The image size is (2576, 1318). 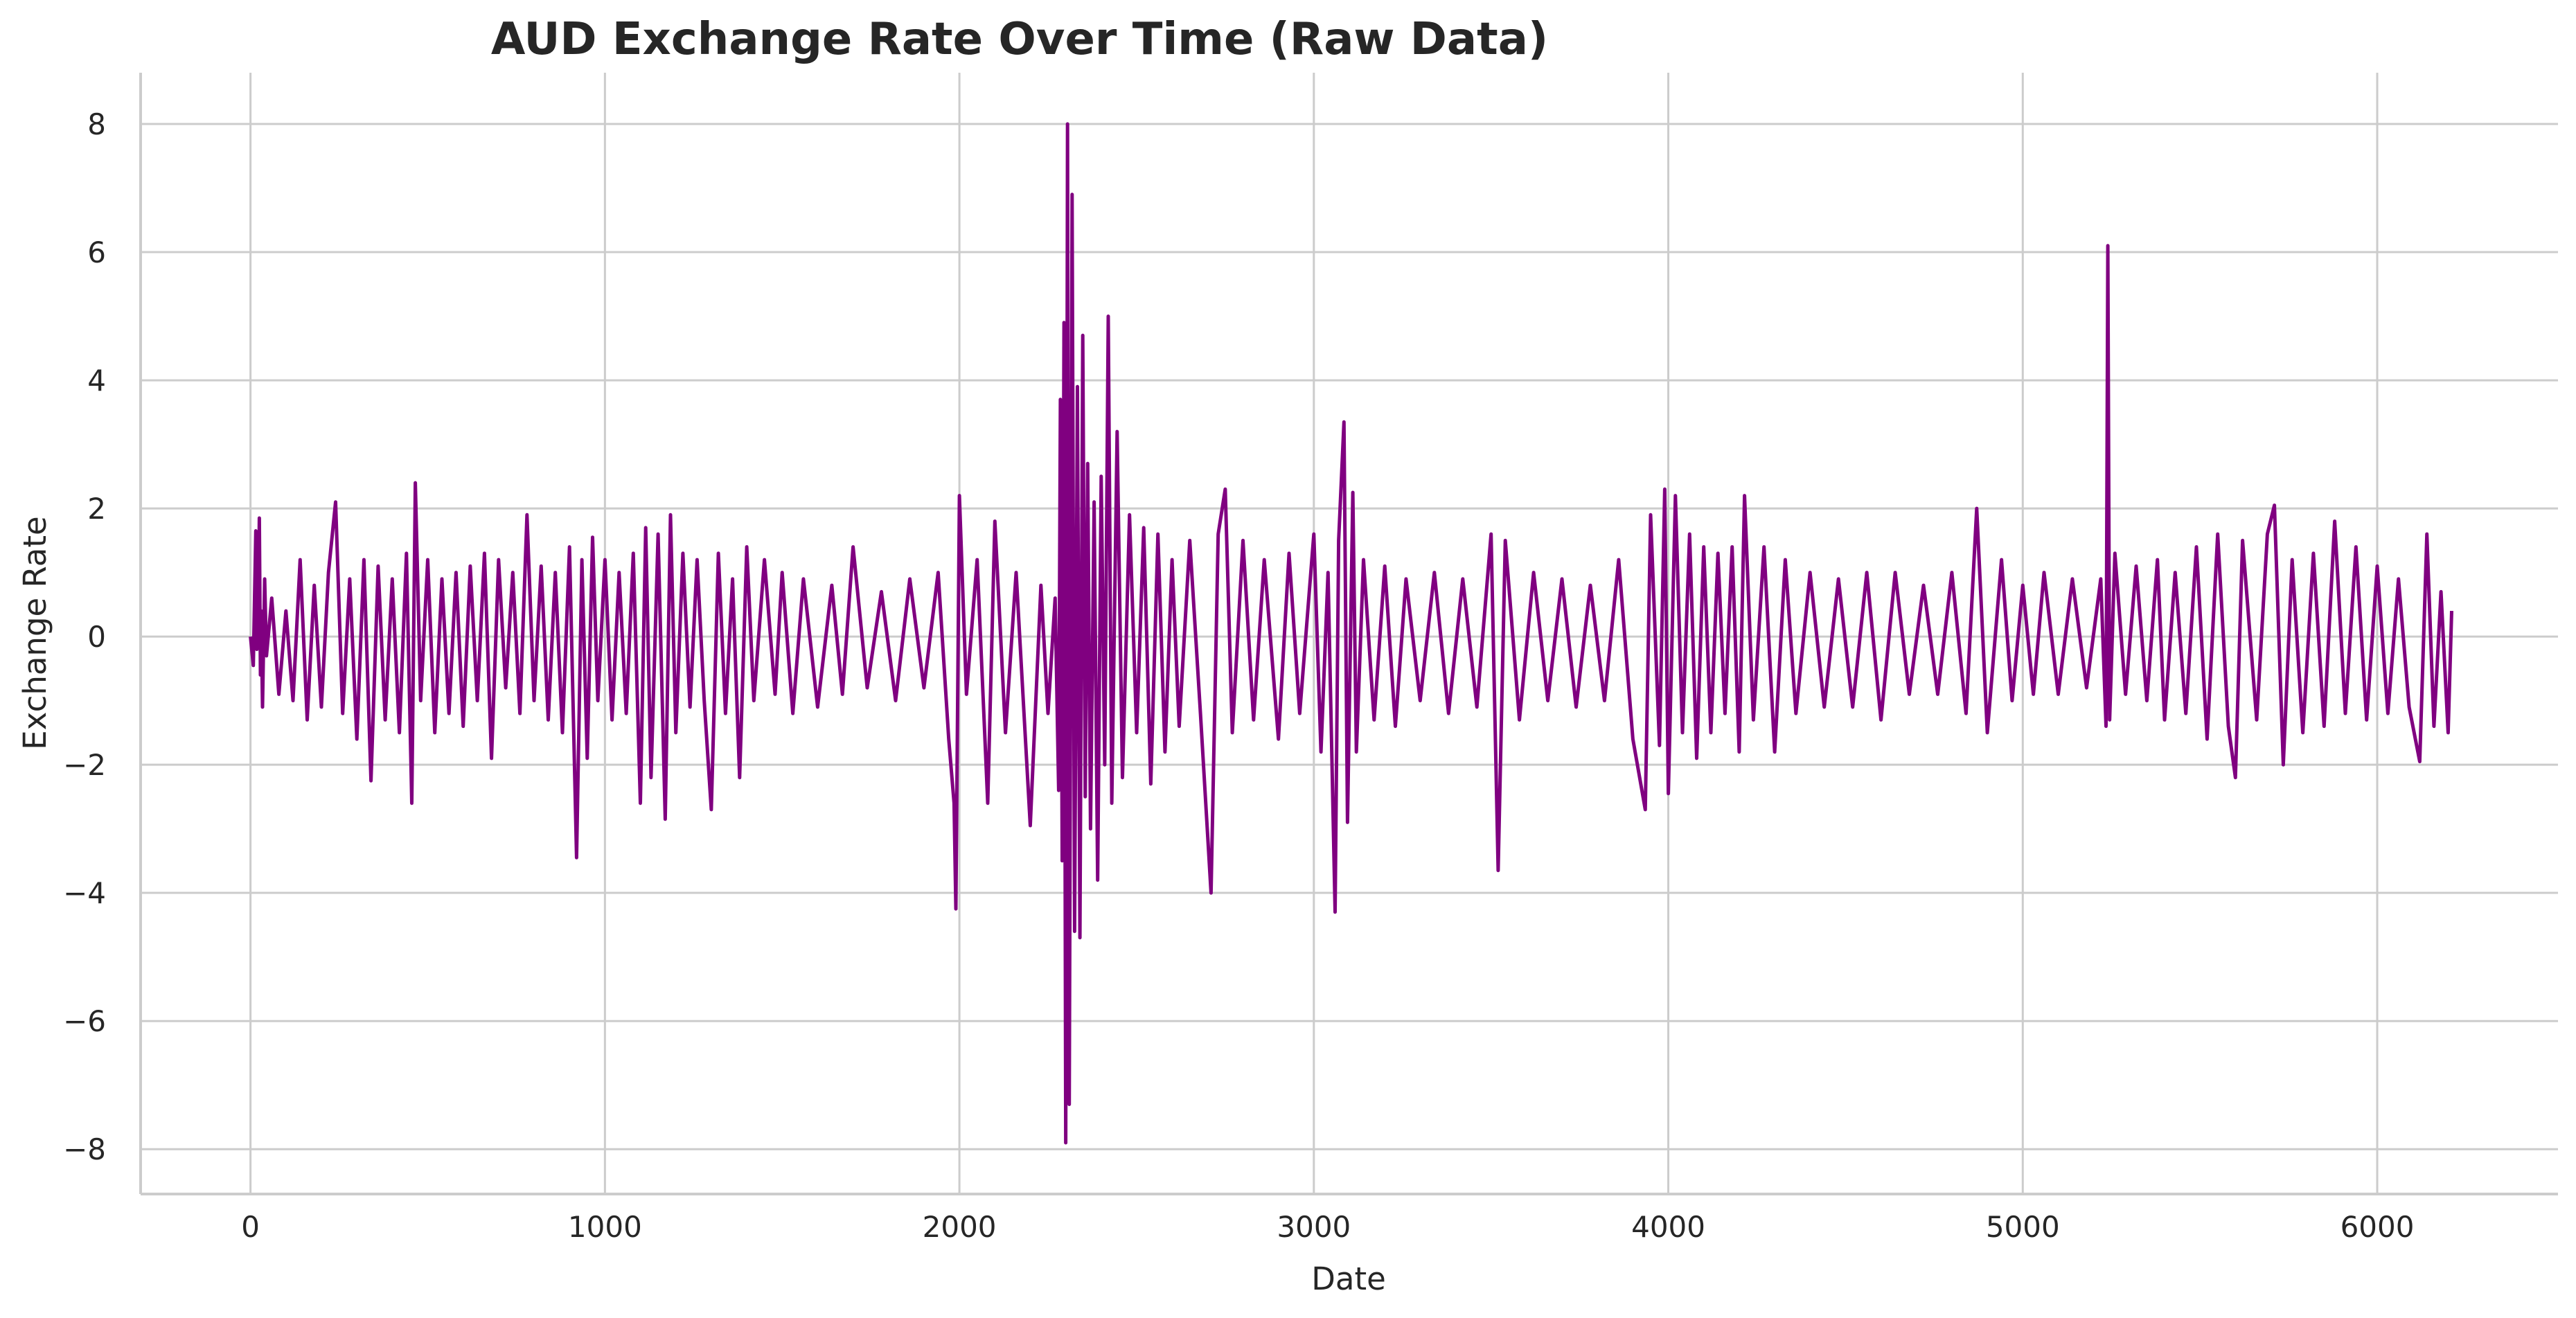 I want to click on y-tick-label: 6, so click(x=96, y=252).